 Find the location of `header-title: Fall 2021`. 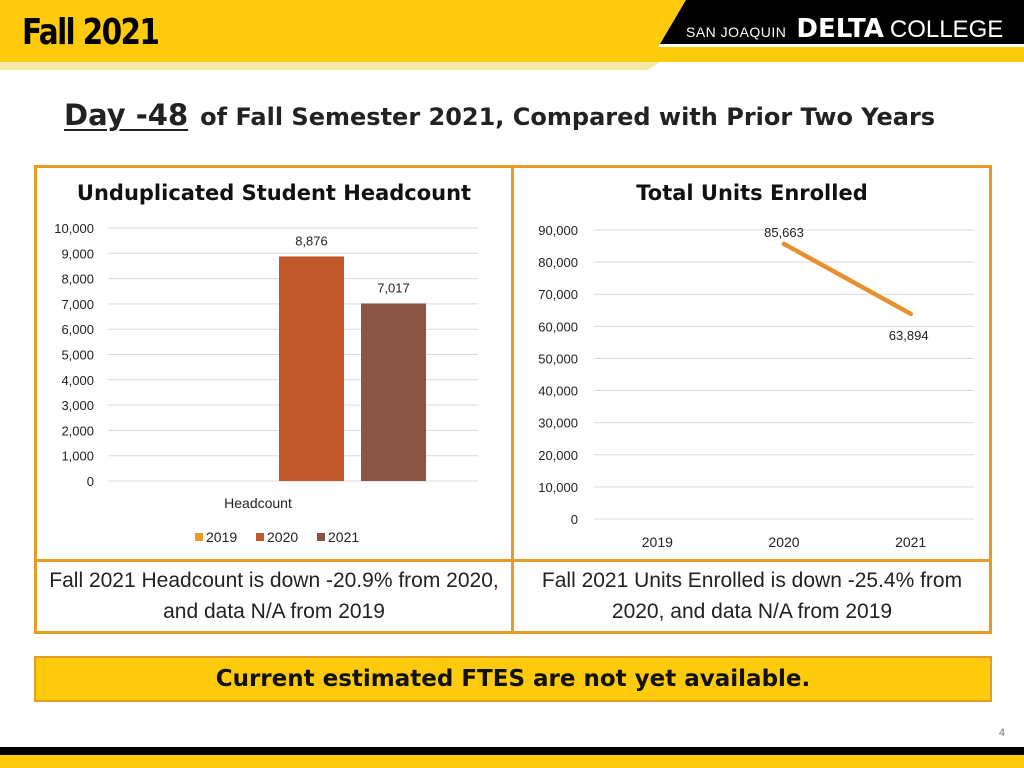

header-title: Fall 2021 is located at coordinates (91, 32).